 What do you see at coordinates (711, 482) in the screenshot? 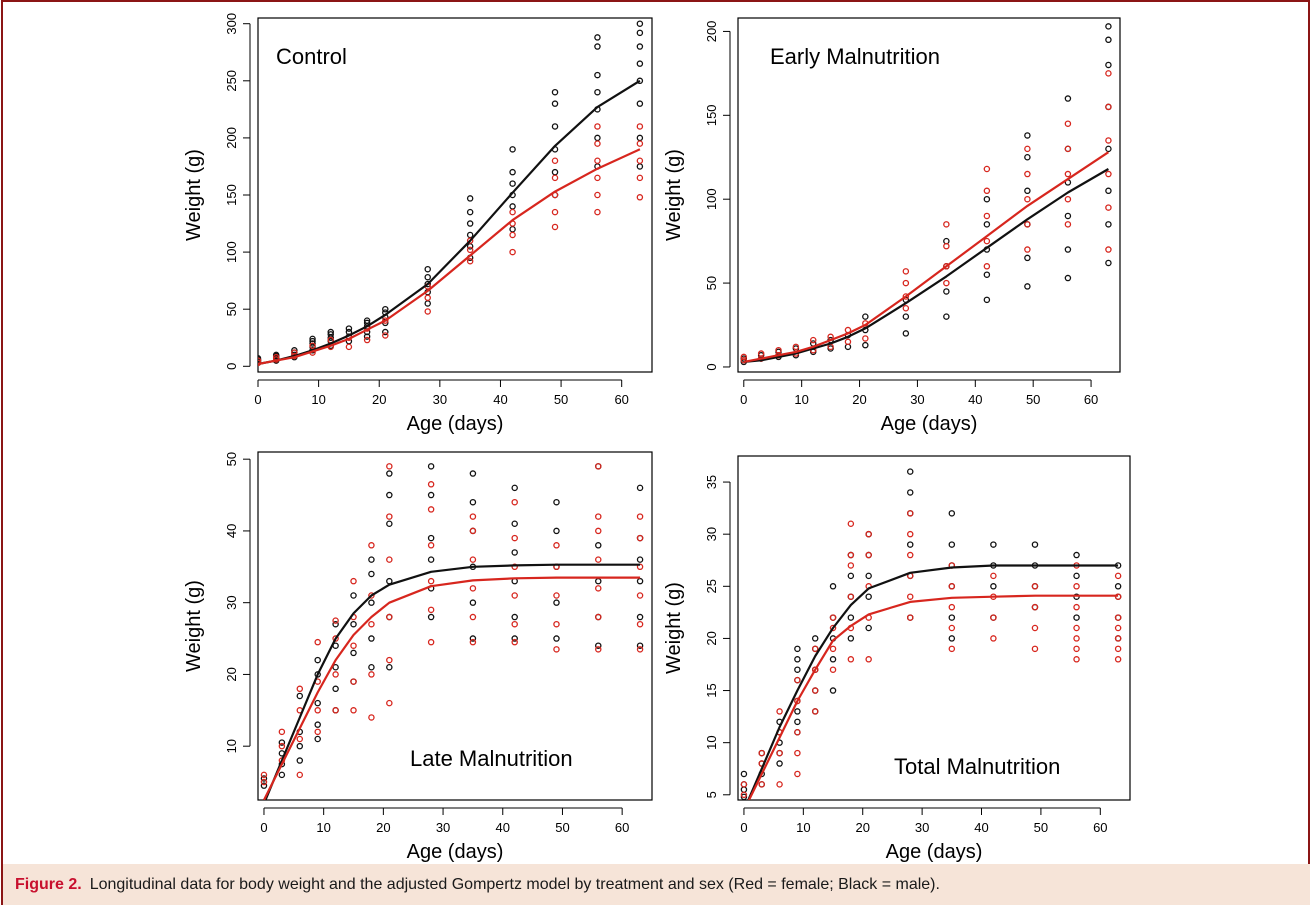
I see `y-tick-label: 35` at bounding box center [711, 482].